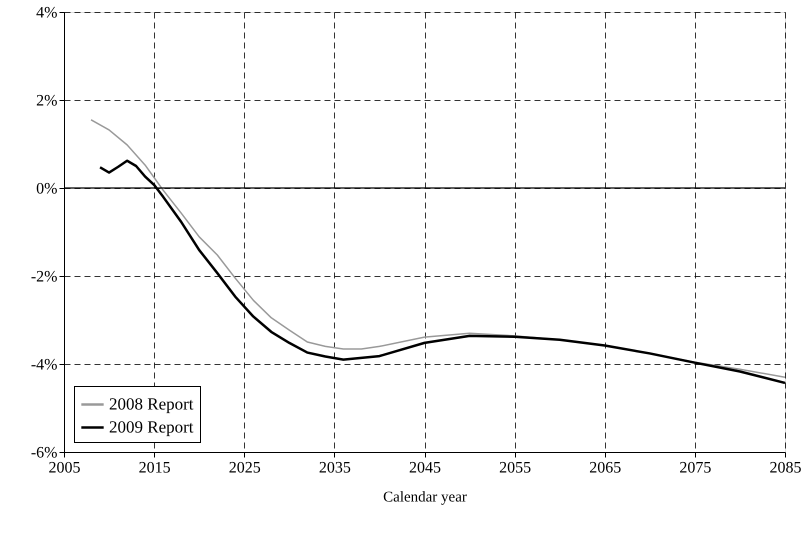 The height and width of the screenshot is (540, 810). Describe the element at coordinates (334, 468) in the screenshot. I see `x-tick-label: 2035` at that location.